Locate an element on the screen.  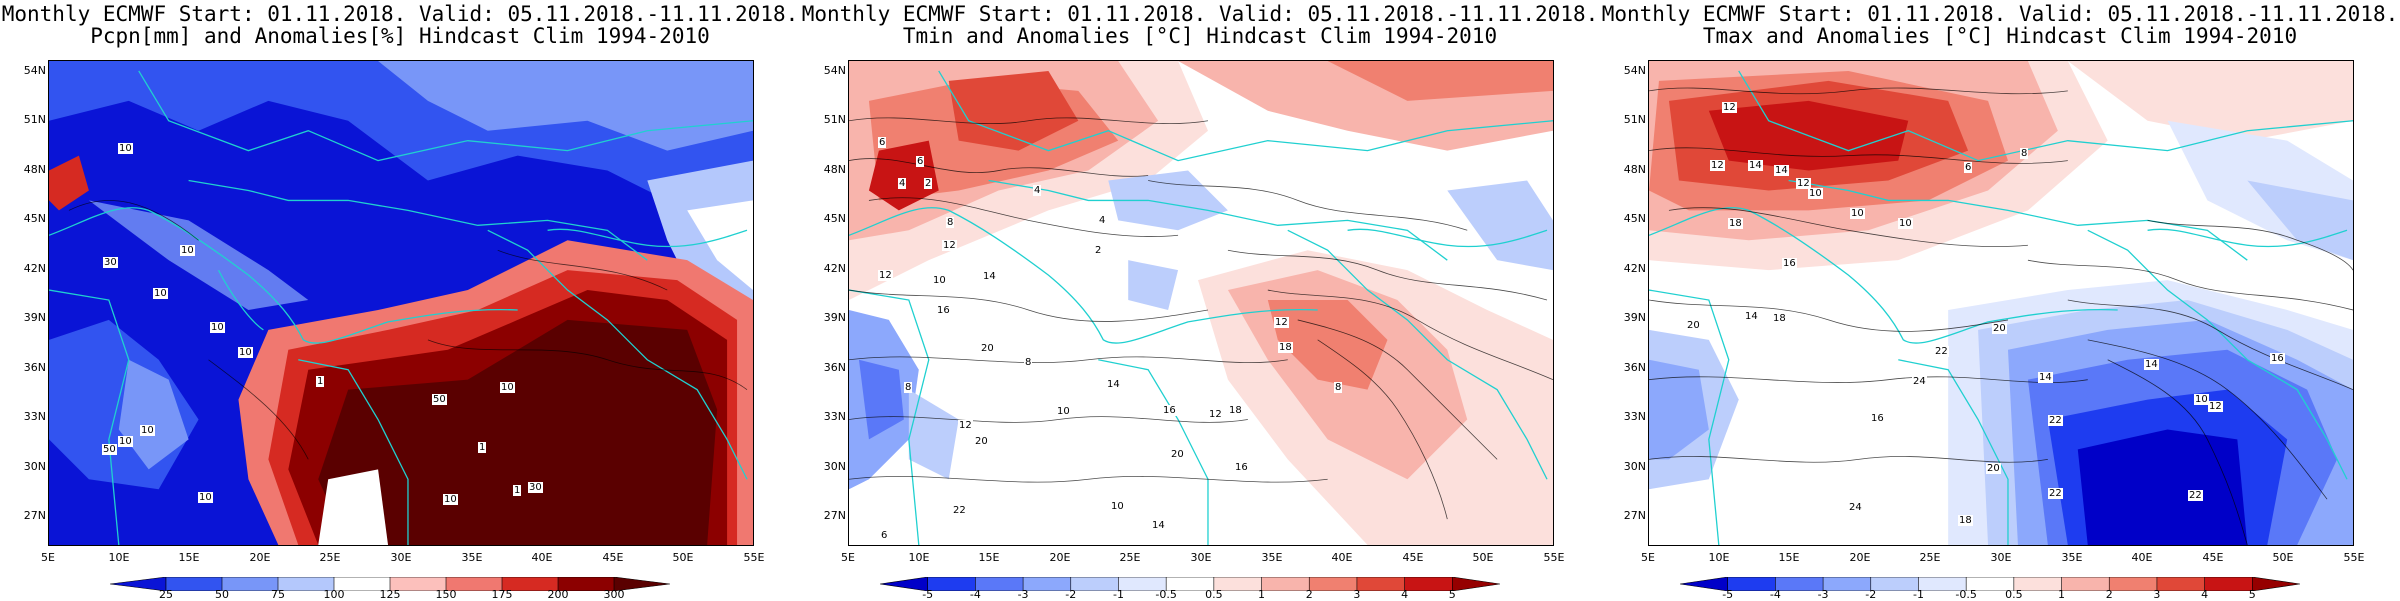
lon-label: 20E is located at coordinates (1060, 557).